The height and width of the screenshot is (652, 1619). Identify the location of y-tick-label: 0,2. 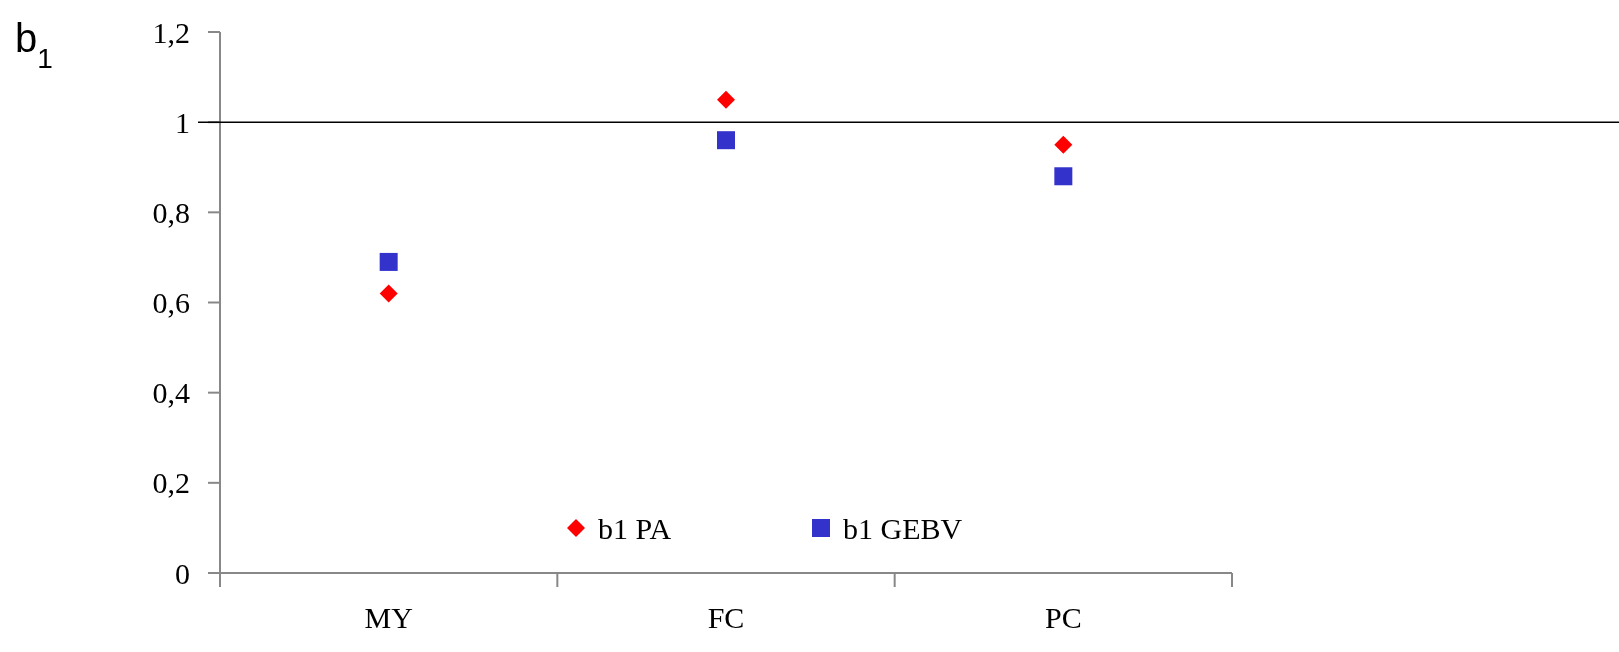
(171, 483).